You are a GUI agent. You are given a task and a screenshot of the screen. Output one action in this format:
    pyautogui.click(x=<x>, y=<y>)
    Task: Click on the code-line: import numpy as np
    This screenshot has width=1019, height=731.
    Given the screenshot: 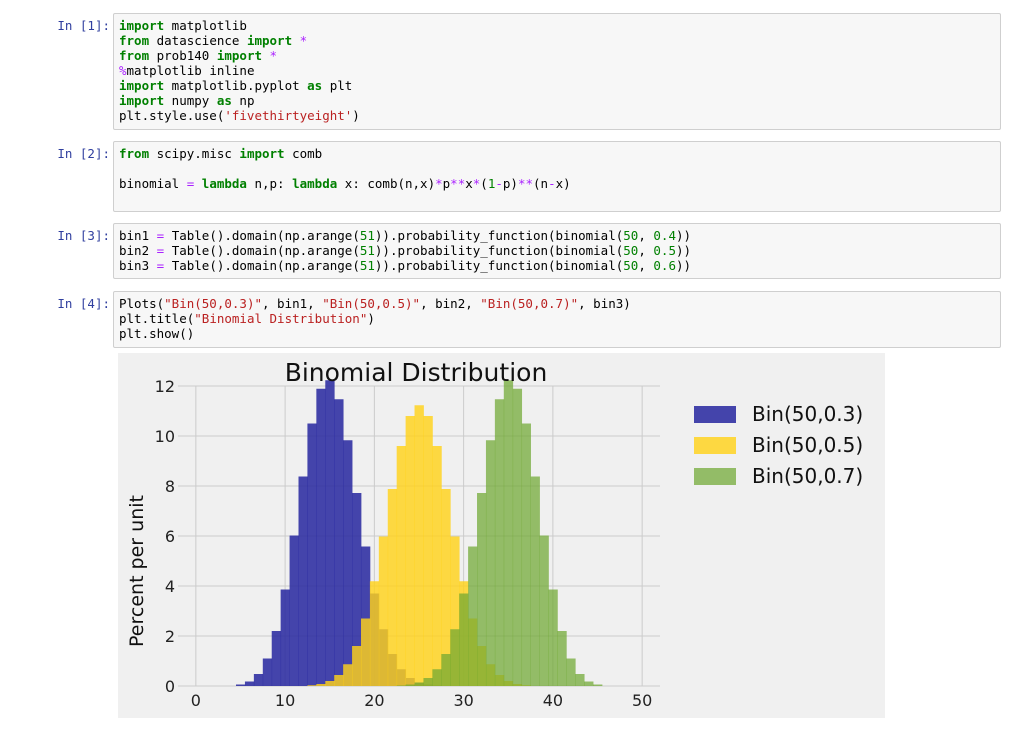 What is the action you would take?
    pyautogui.click(x=557, y=100)
    